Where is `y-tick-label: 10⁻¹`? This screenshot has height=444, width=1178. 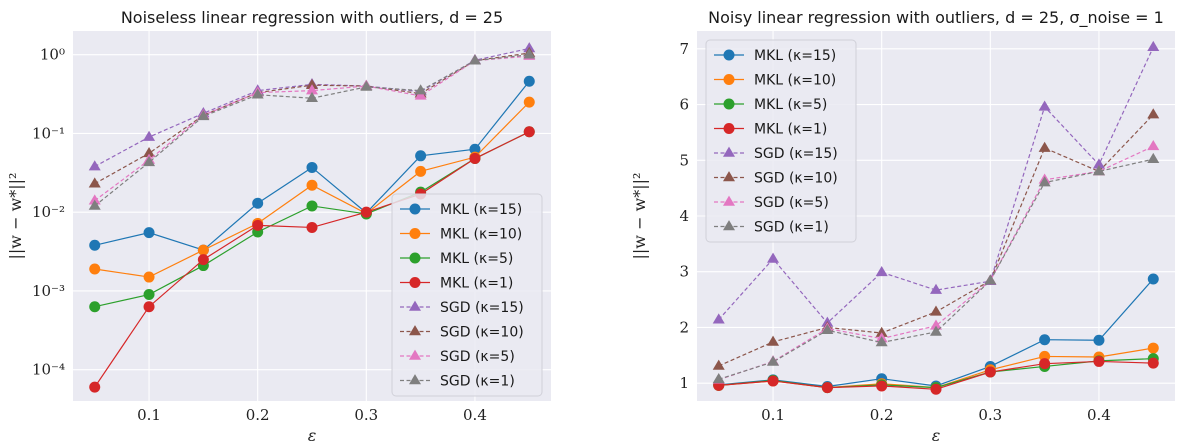
y-tick-label: 10⁻¹ is located at coordinates (48, 133).